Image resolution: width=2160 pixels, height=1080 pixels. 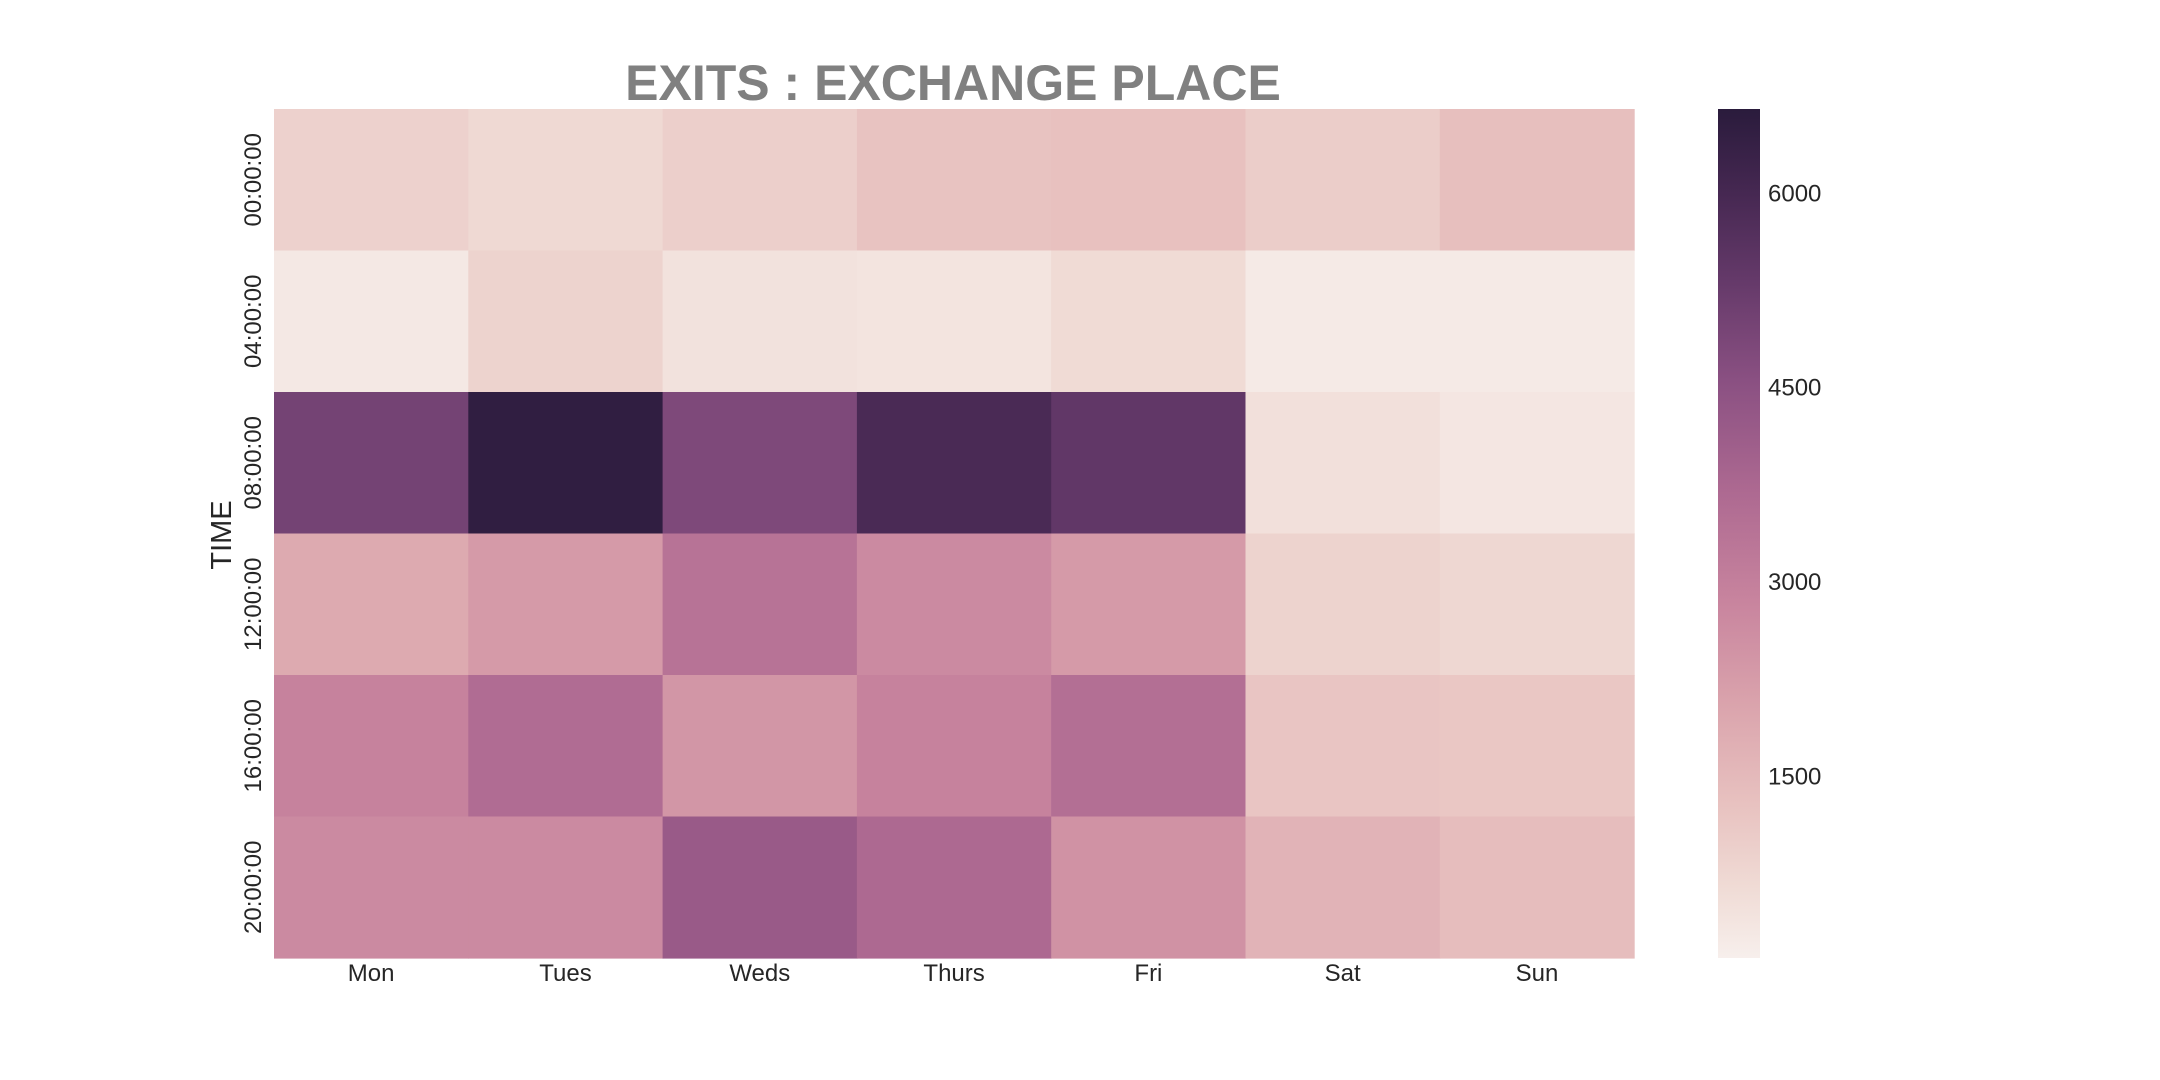 What do you see at coordinates (1537, 463) in the screenshot?
I see `heatmap-cell-08:00:00-Sun` at bounding box center [1537, 463].